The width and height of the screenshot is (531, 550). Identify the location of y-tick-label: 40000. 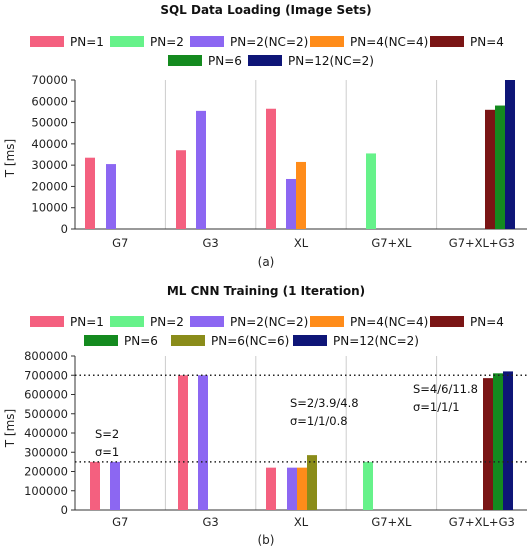
(49, 144).